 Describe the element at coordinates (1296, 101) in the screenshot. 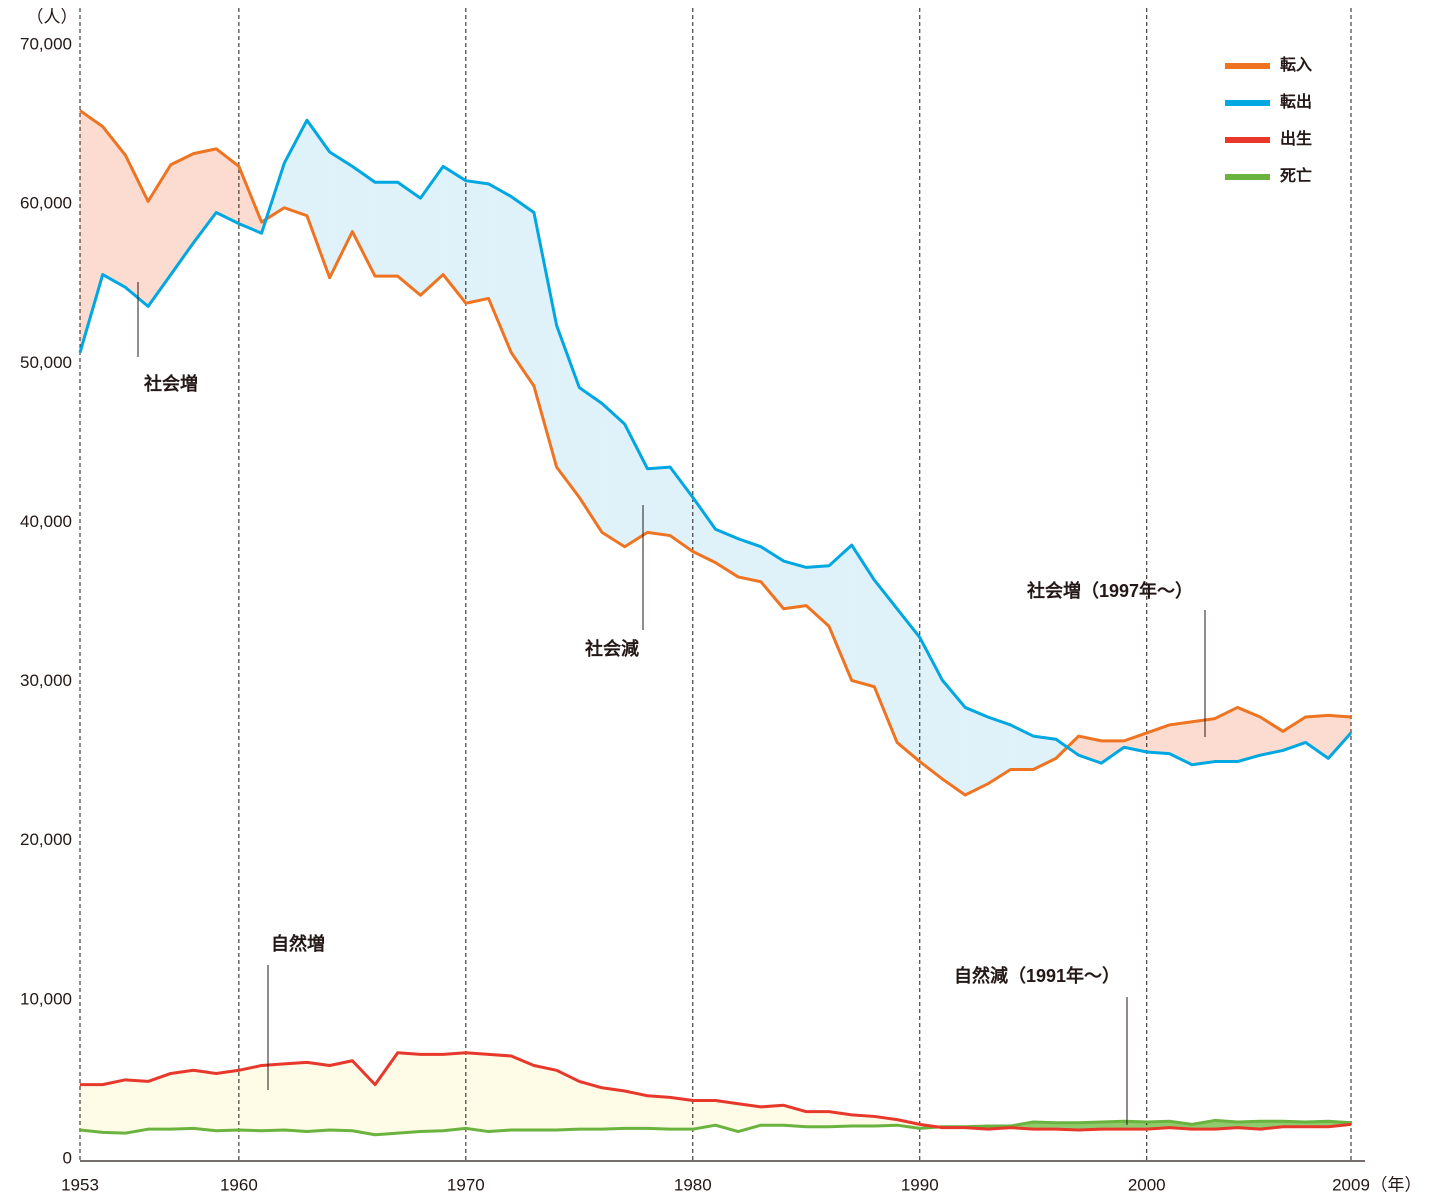

I see `legend-label: 転出` at that location.